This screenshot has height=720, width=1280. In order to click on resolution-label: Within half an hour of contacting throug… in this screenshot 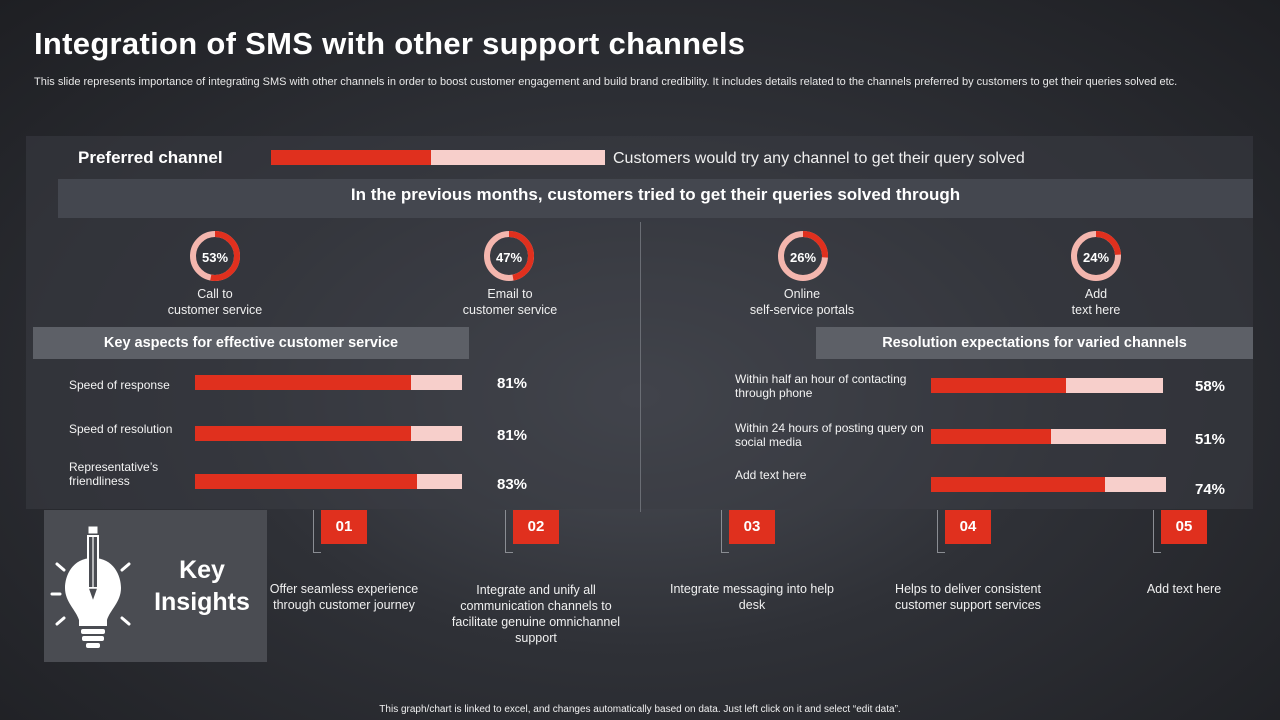, I will do `click(821, 386)`.